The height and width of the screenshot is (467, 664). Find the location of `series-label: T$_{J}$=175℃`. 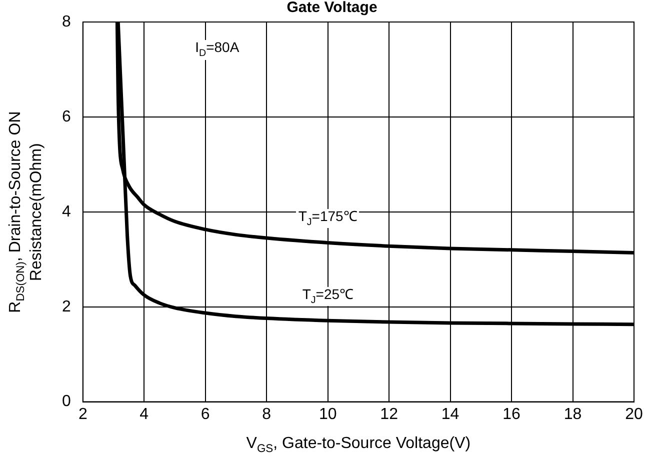

series-label: T$_{J}$=175℃ is located at coordinates (328, 218).